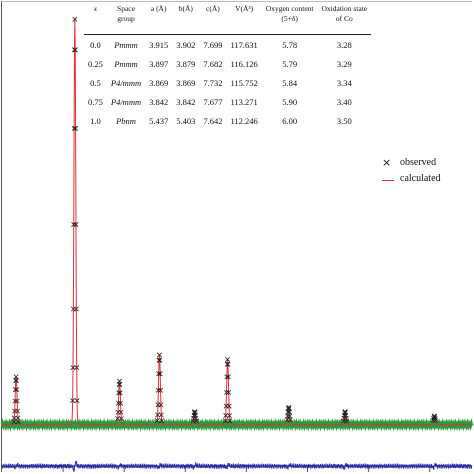 Image resolution: width=474 pixels, height=474 pixels. I want to click on calculated-line-icon, so click(388, 180).